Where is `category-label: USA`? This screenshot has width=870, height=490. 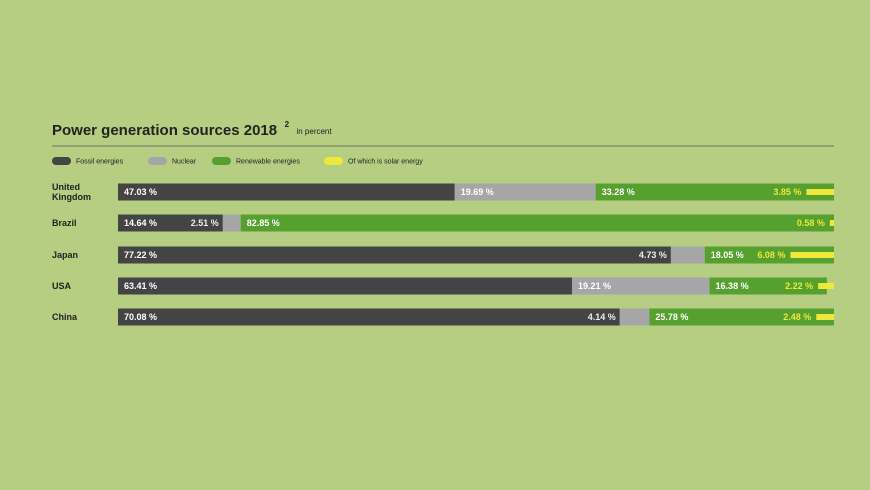 category-label: USA is located at coordinates (62, 286).